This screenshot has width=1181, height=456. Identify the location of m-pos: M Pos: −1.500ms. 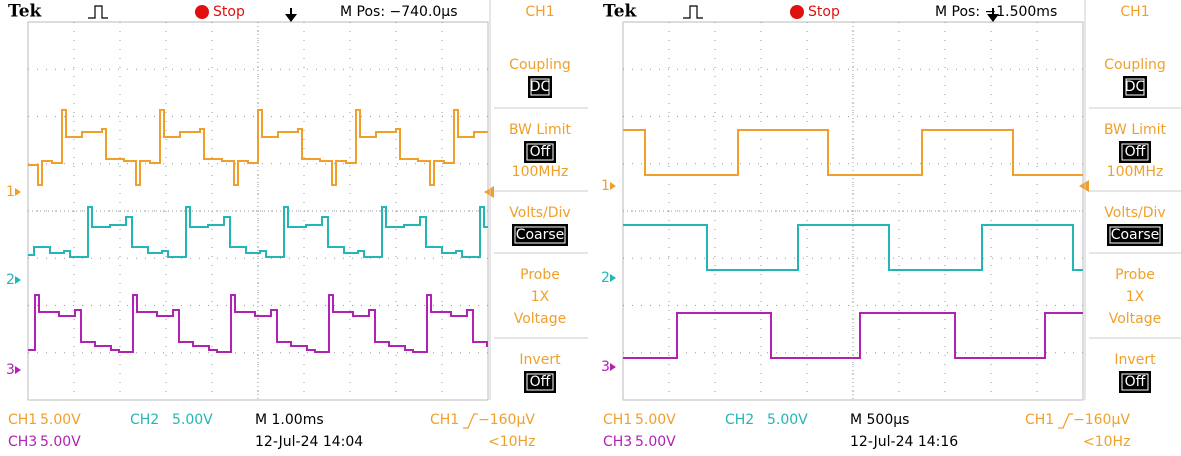
(996, 12).